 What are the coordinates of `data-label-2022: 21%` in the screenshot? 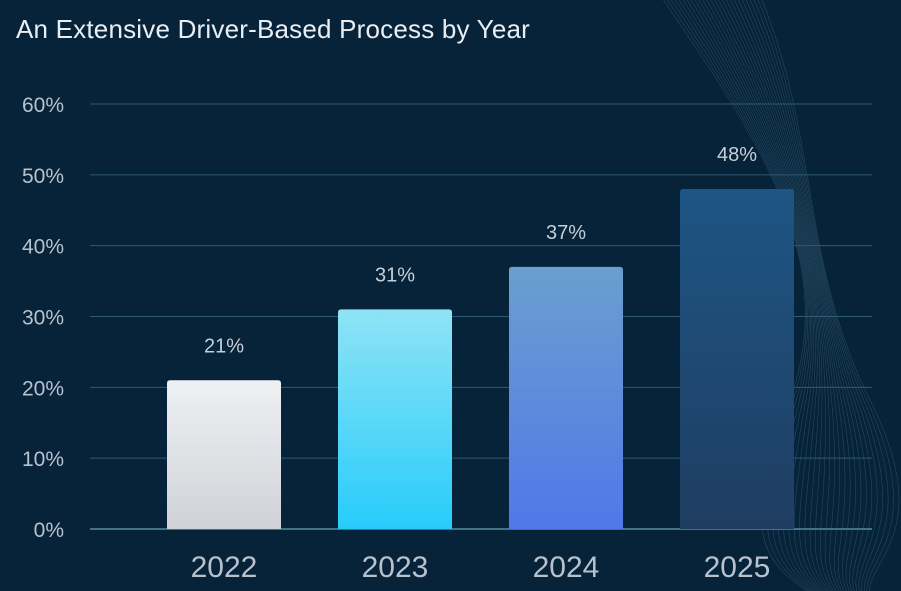 It's located at (224, 346).